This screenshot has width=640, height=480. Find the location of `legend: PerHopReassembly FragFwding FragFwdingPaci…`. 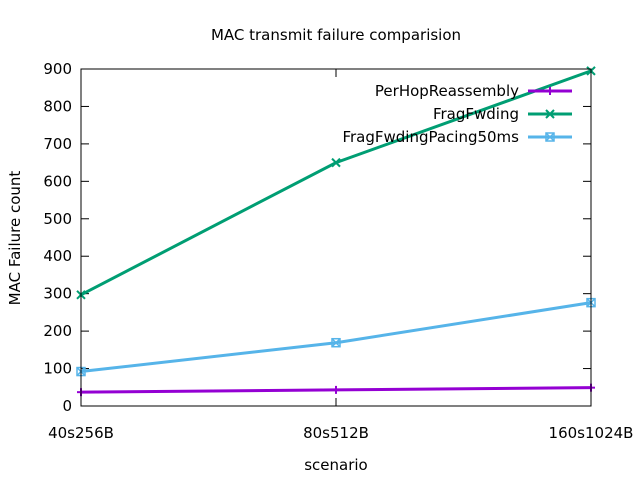

legend: PerHopReassembly FragFwding FragFwdingPaci… is located at coordinates (457, 114).